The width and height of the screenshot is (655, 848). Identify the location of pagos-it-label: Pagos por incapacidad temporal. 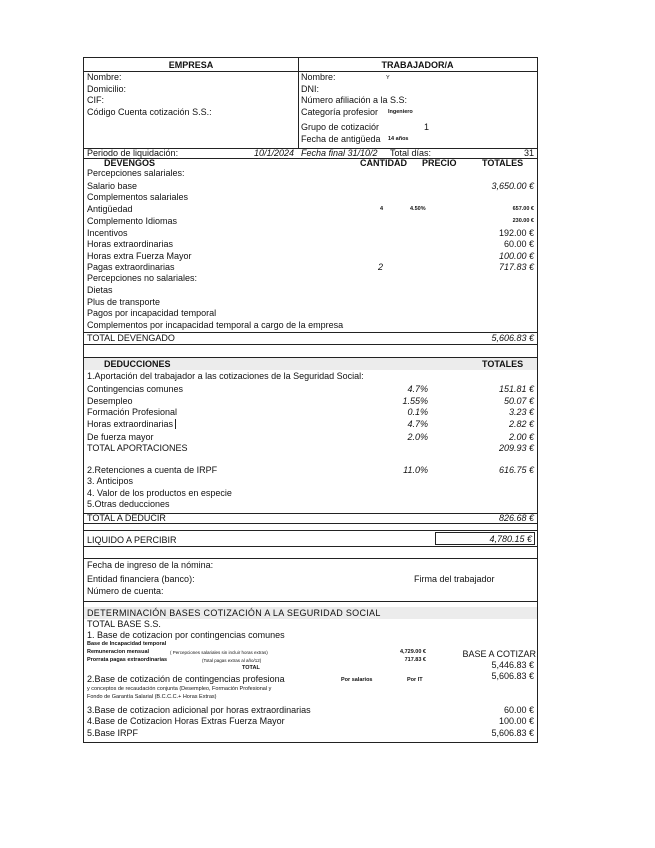
(152, 313).